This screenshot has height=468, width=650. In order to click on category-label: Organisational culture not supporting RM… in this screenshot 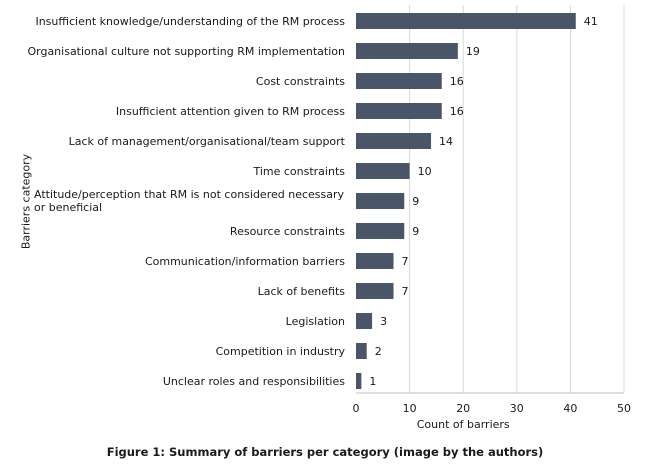, I will do `click(186, 51)`.